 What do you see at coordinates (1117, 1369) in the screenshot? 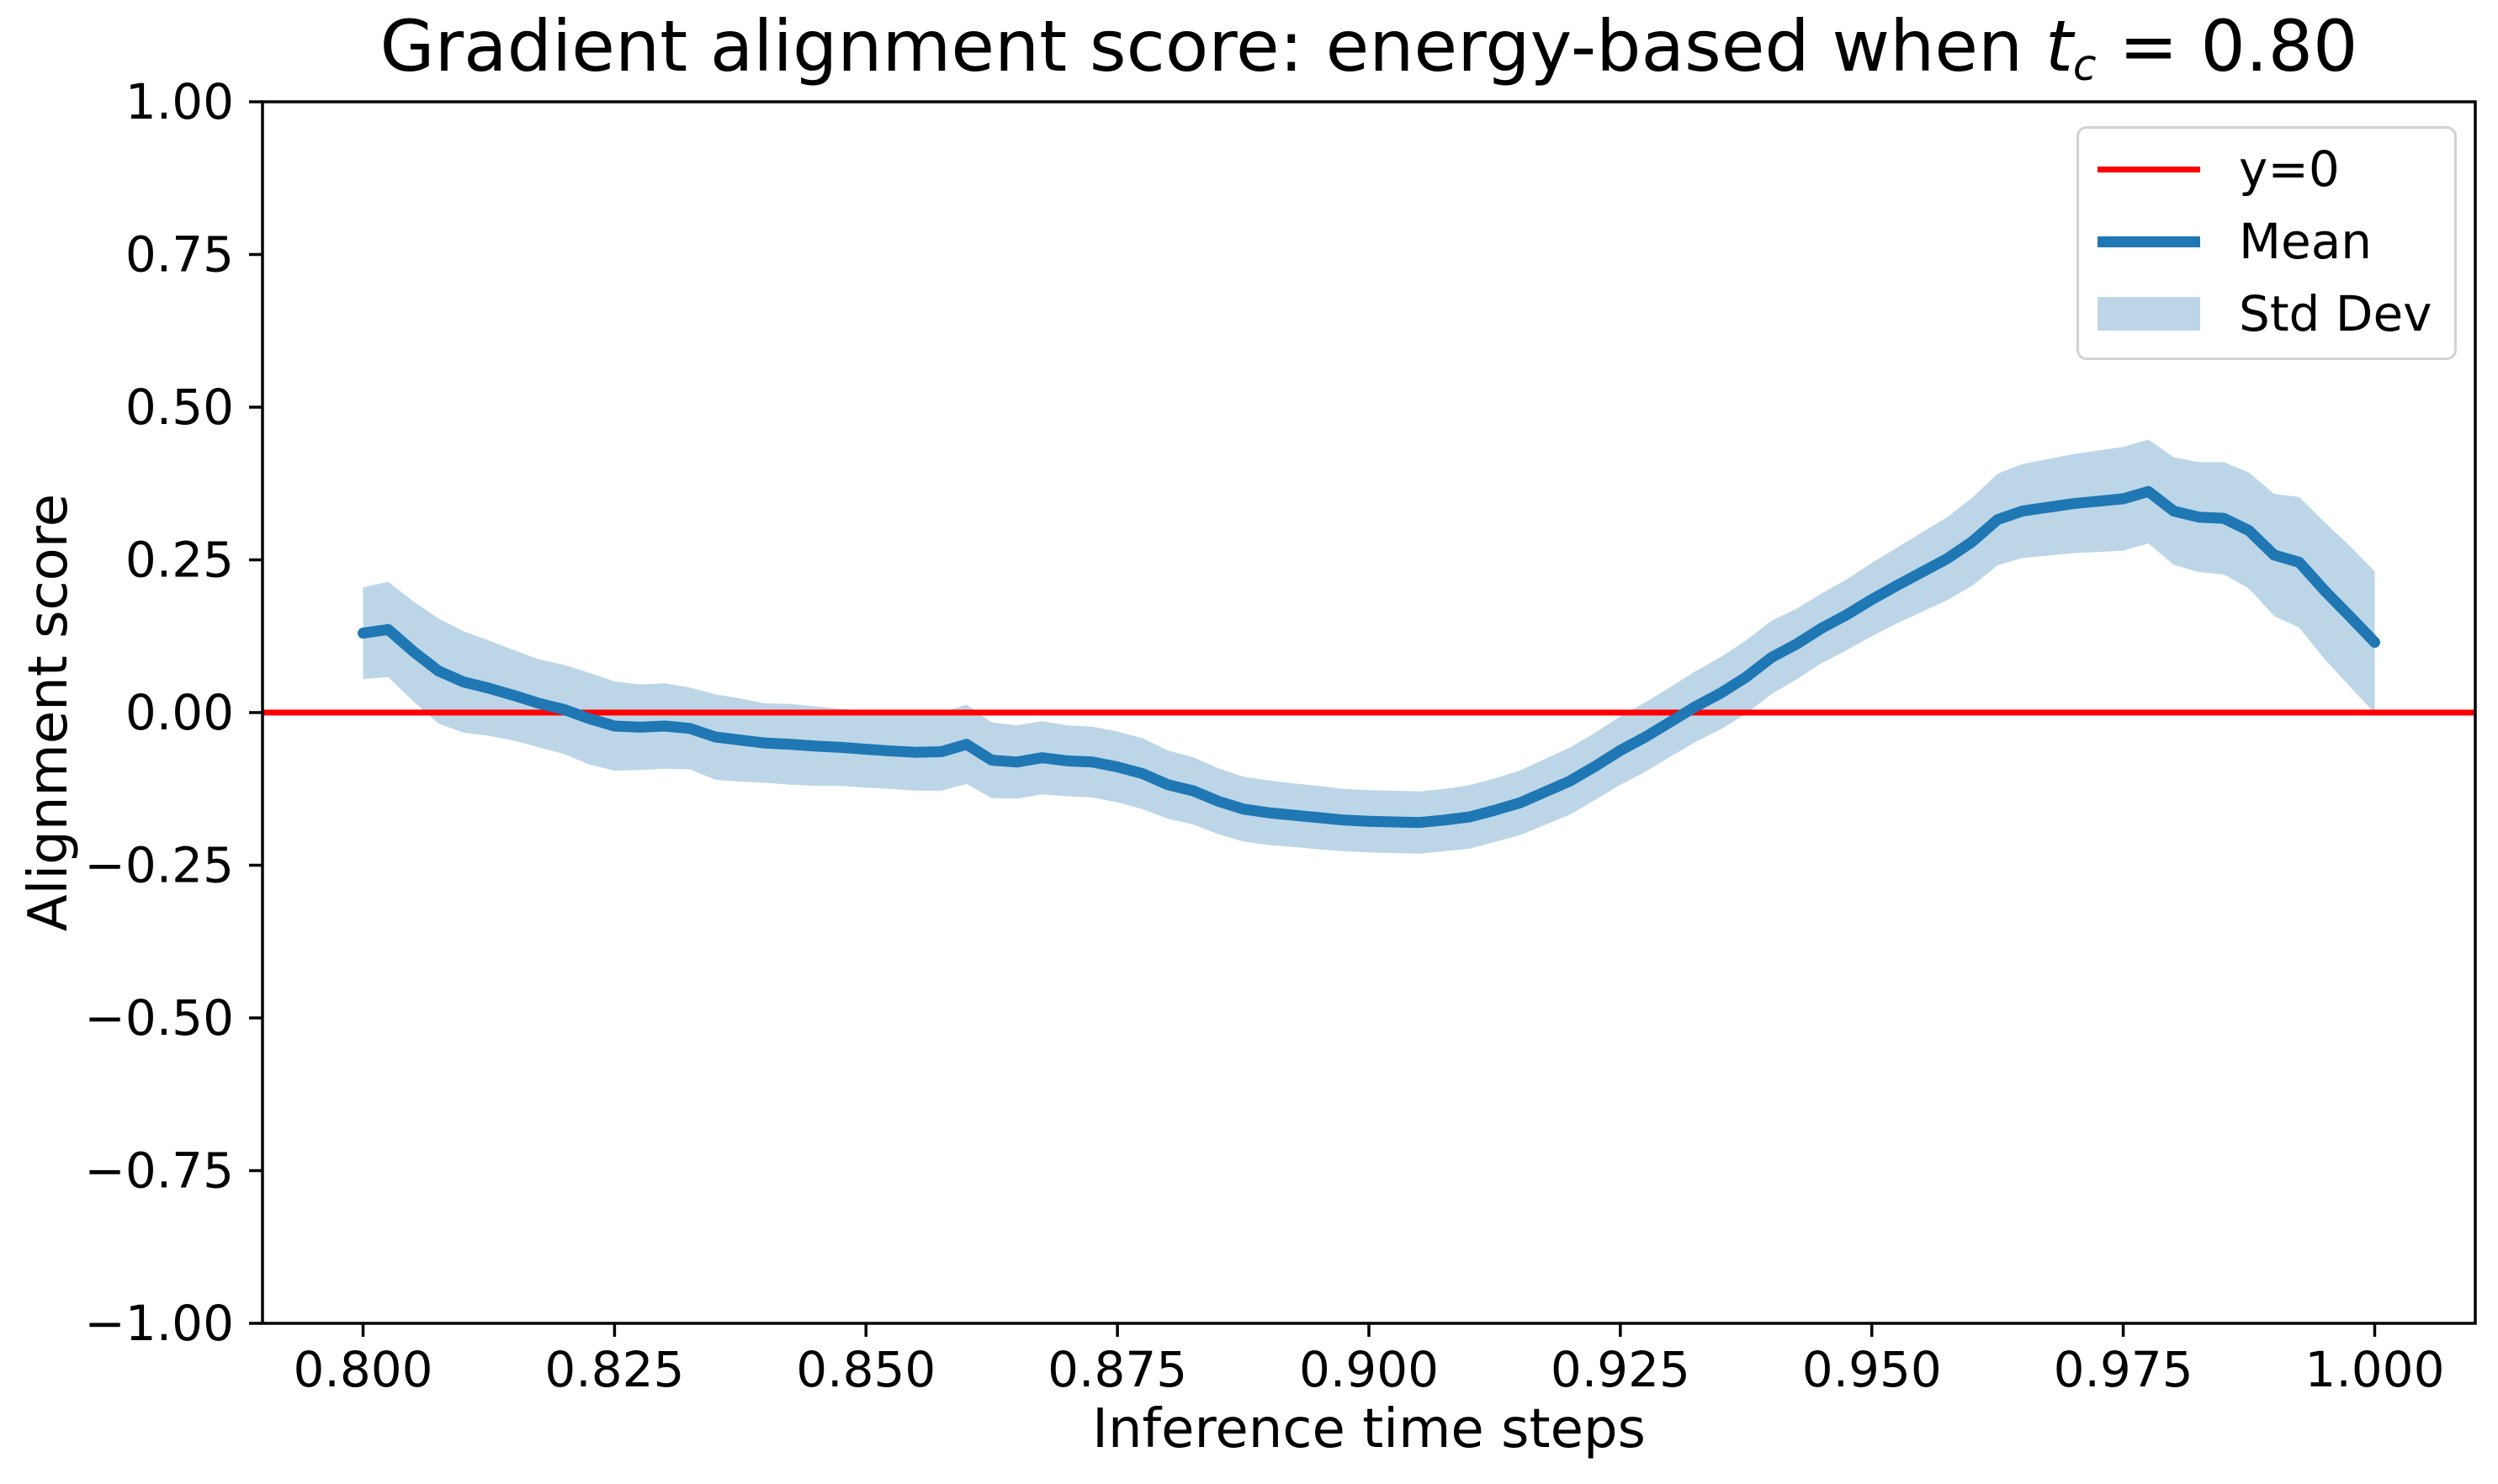
I see `x-tick-label: 0.875` at bounding box center [1117, 1369].